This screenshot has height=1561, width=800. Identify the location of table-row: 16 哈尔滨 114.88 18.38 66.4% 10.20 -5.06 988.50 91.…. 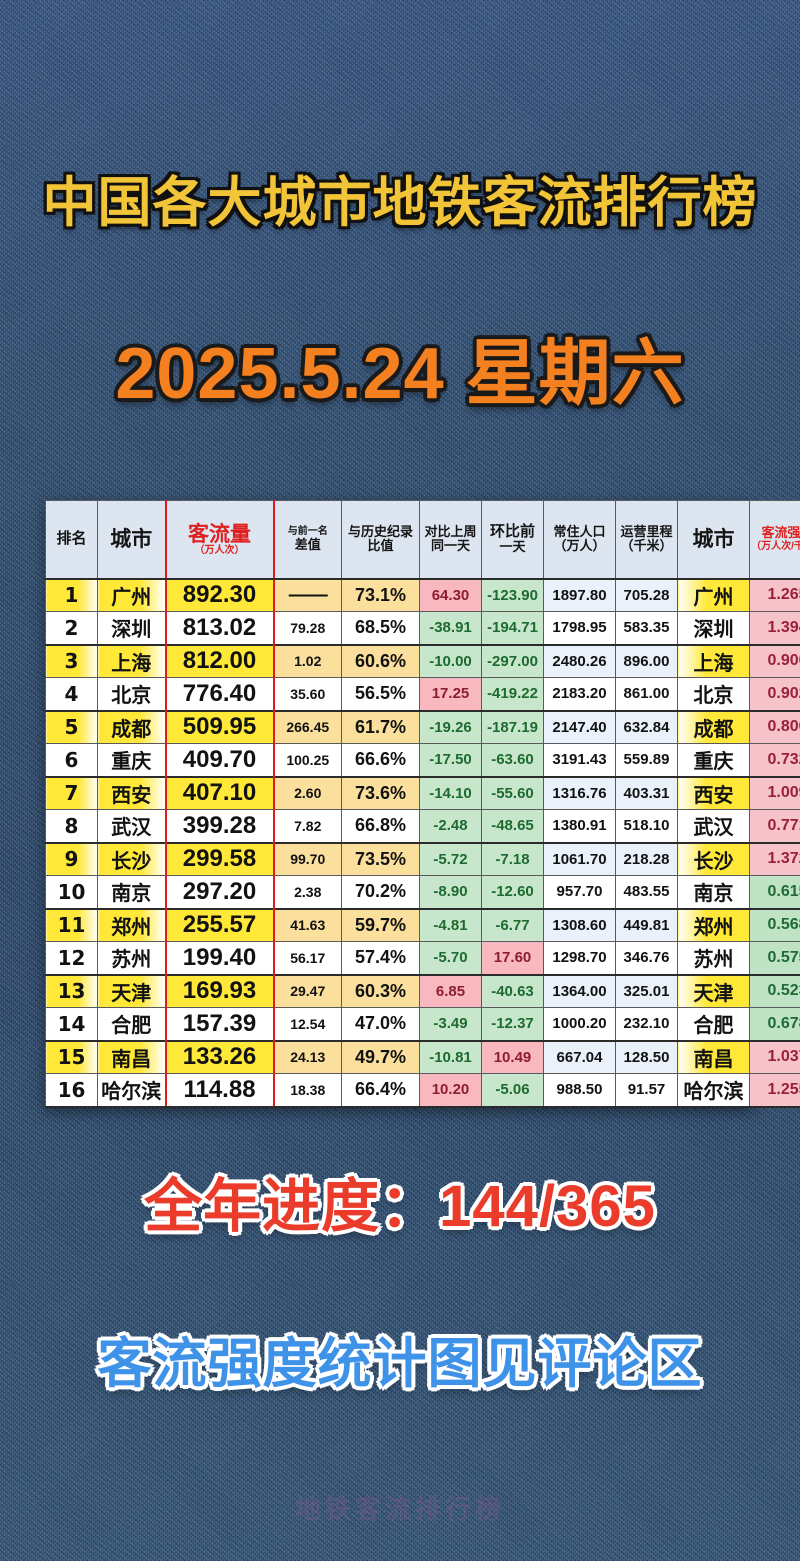
(422, 1090).